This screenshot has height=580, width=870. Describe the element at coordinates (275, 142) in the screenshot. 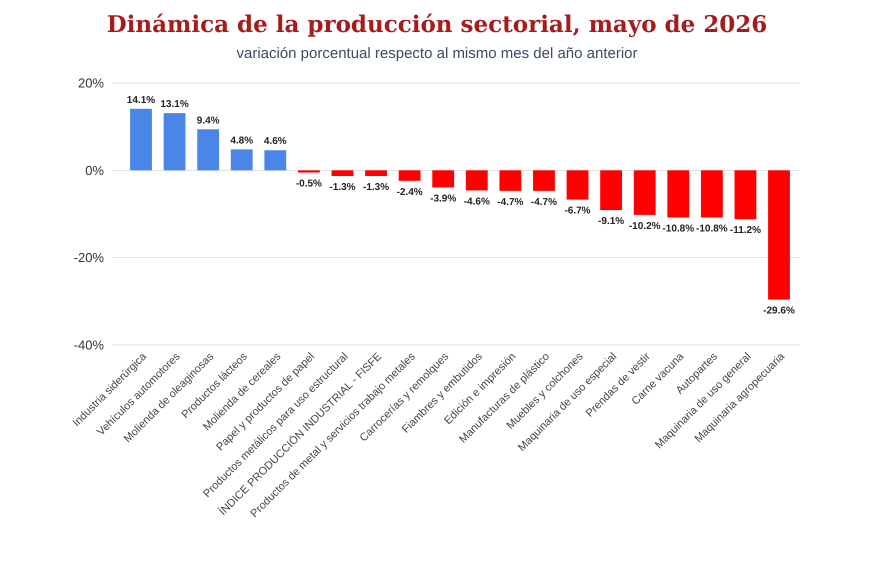

I see `data-label: 4.6%` at that location.